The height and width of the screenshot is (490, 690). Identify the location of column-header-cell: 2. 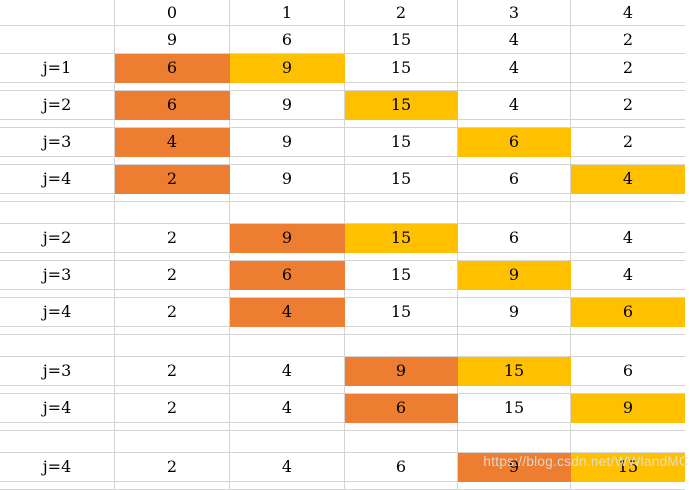
(401, 13).